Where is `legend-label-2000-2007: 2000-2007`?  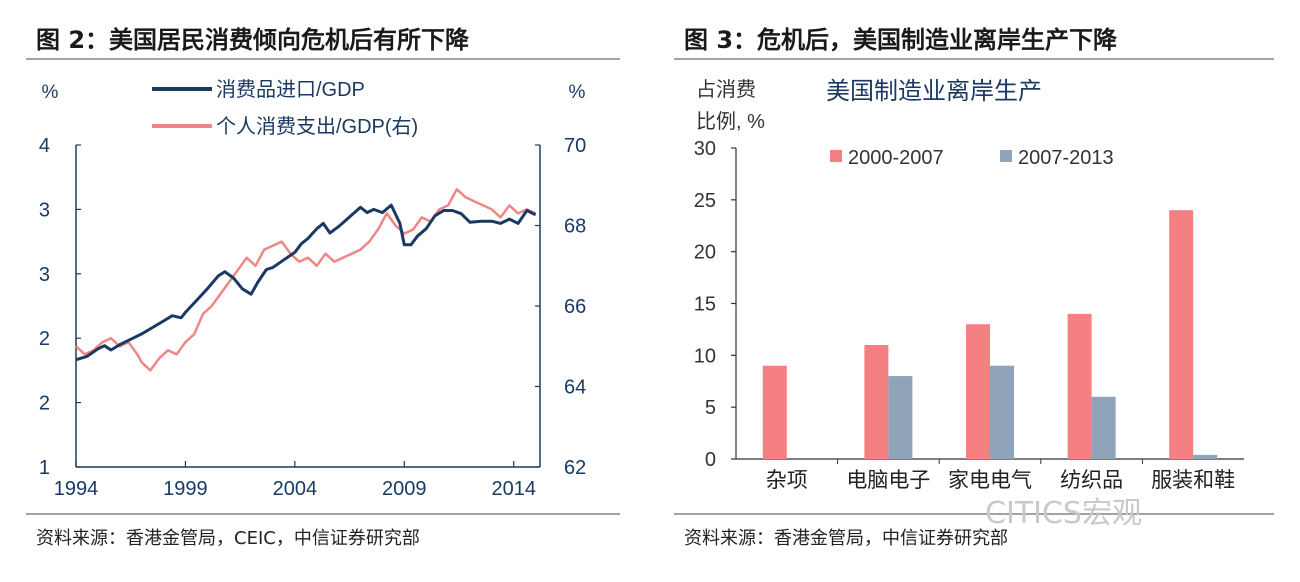
legend-label-2000-2007: 2000-2007 is located at coordinates (896, 158).